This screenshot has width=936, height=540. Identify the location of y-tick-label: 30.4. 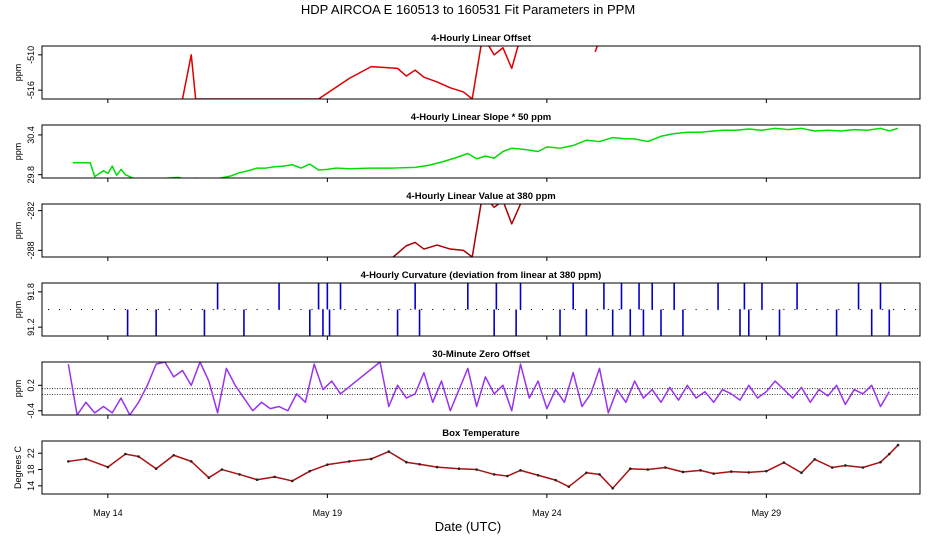
(31, 135).